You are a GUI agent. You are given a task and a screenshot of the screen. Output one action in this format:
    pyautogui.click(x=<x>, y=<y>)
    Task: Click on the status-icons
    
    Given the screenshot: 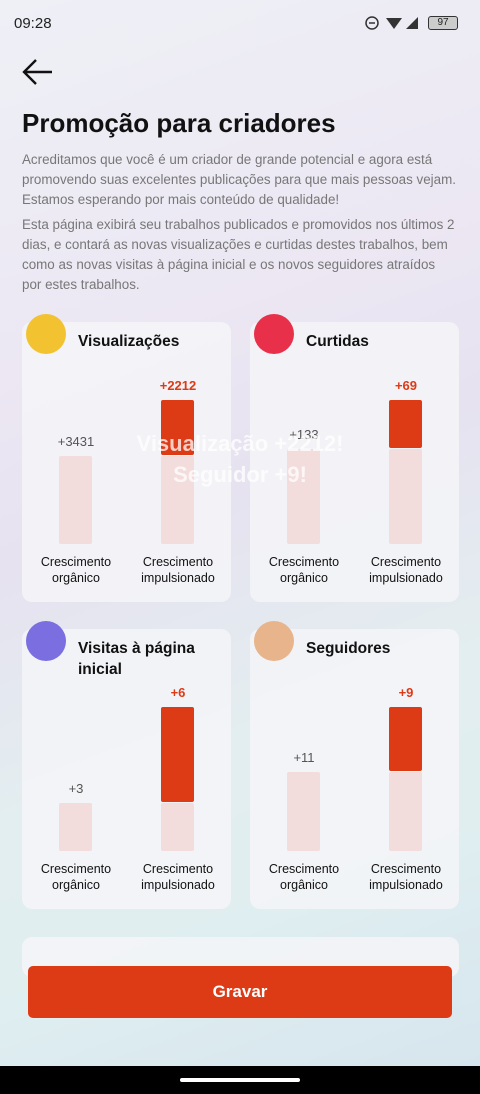 What is the action you would take?
    pyautogui.click(x=391, y=23)
    